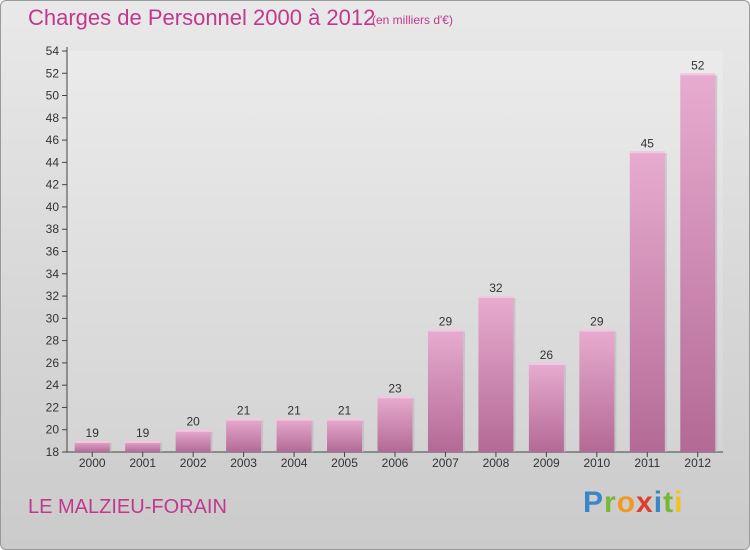  What do you see at coordinates (53, 252) in the screenshot?
I see `y-tick-label: 36` at bounding box center [53, 252].